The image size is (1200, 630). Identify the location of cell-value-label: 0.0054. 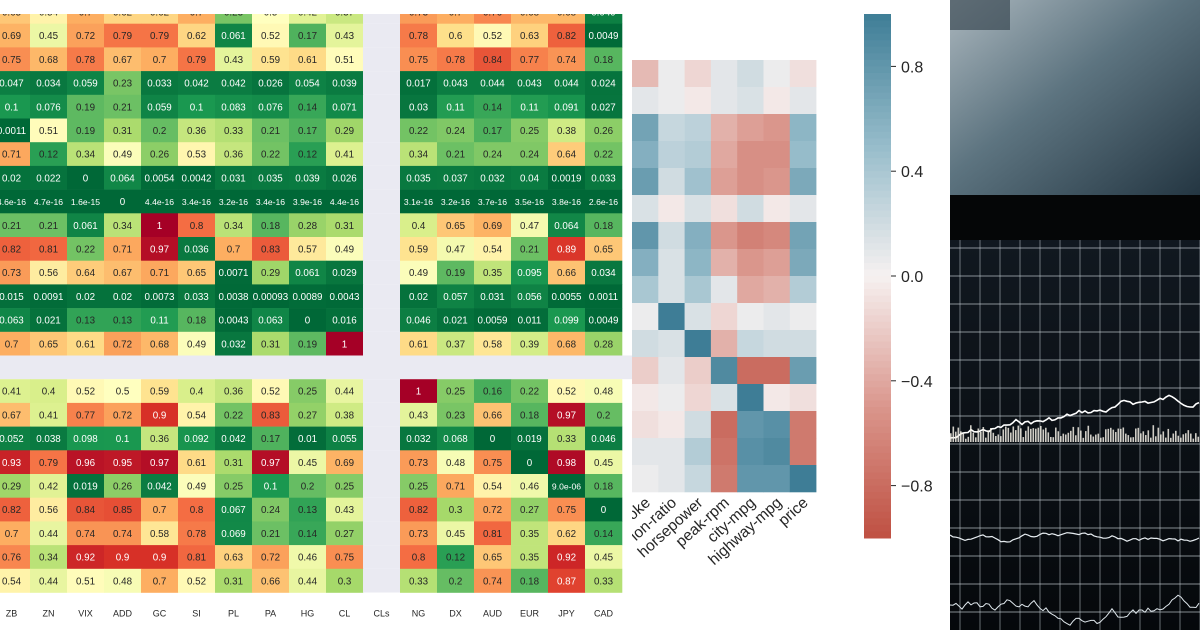
(160, 178).